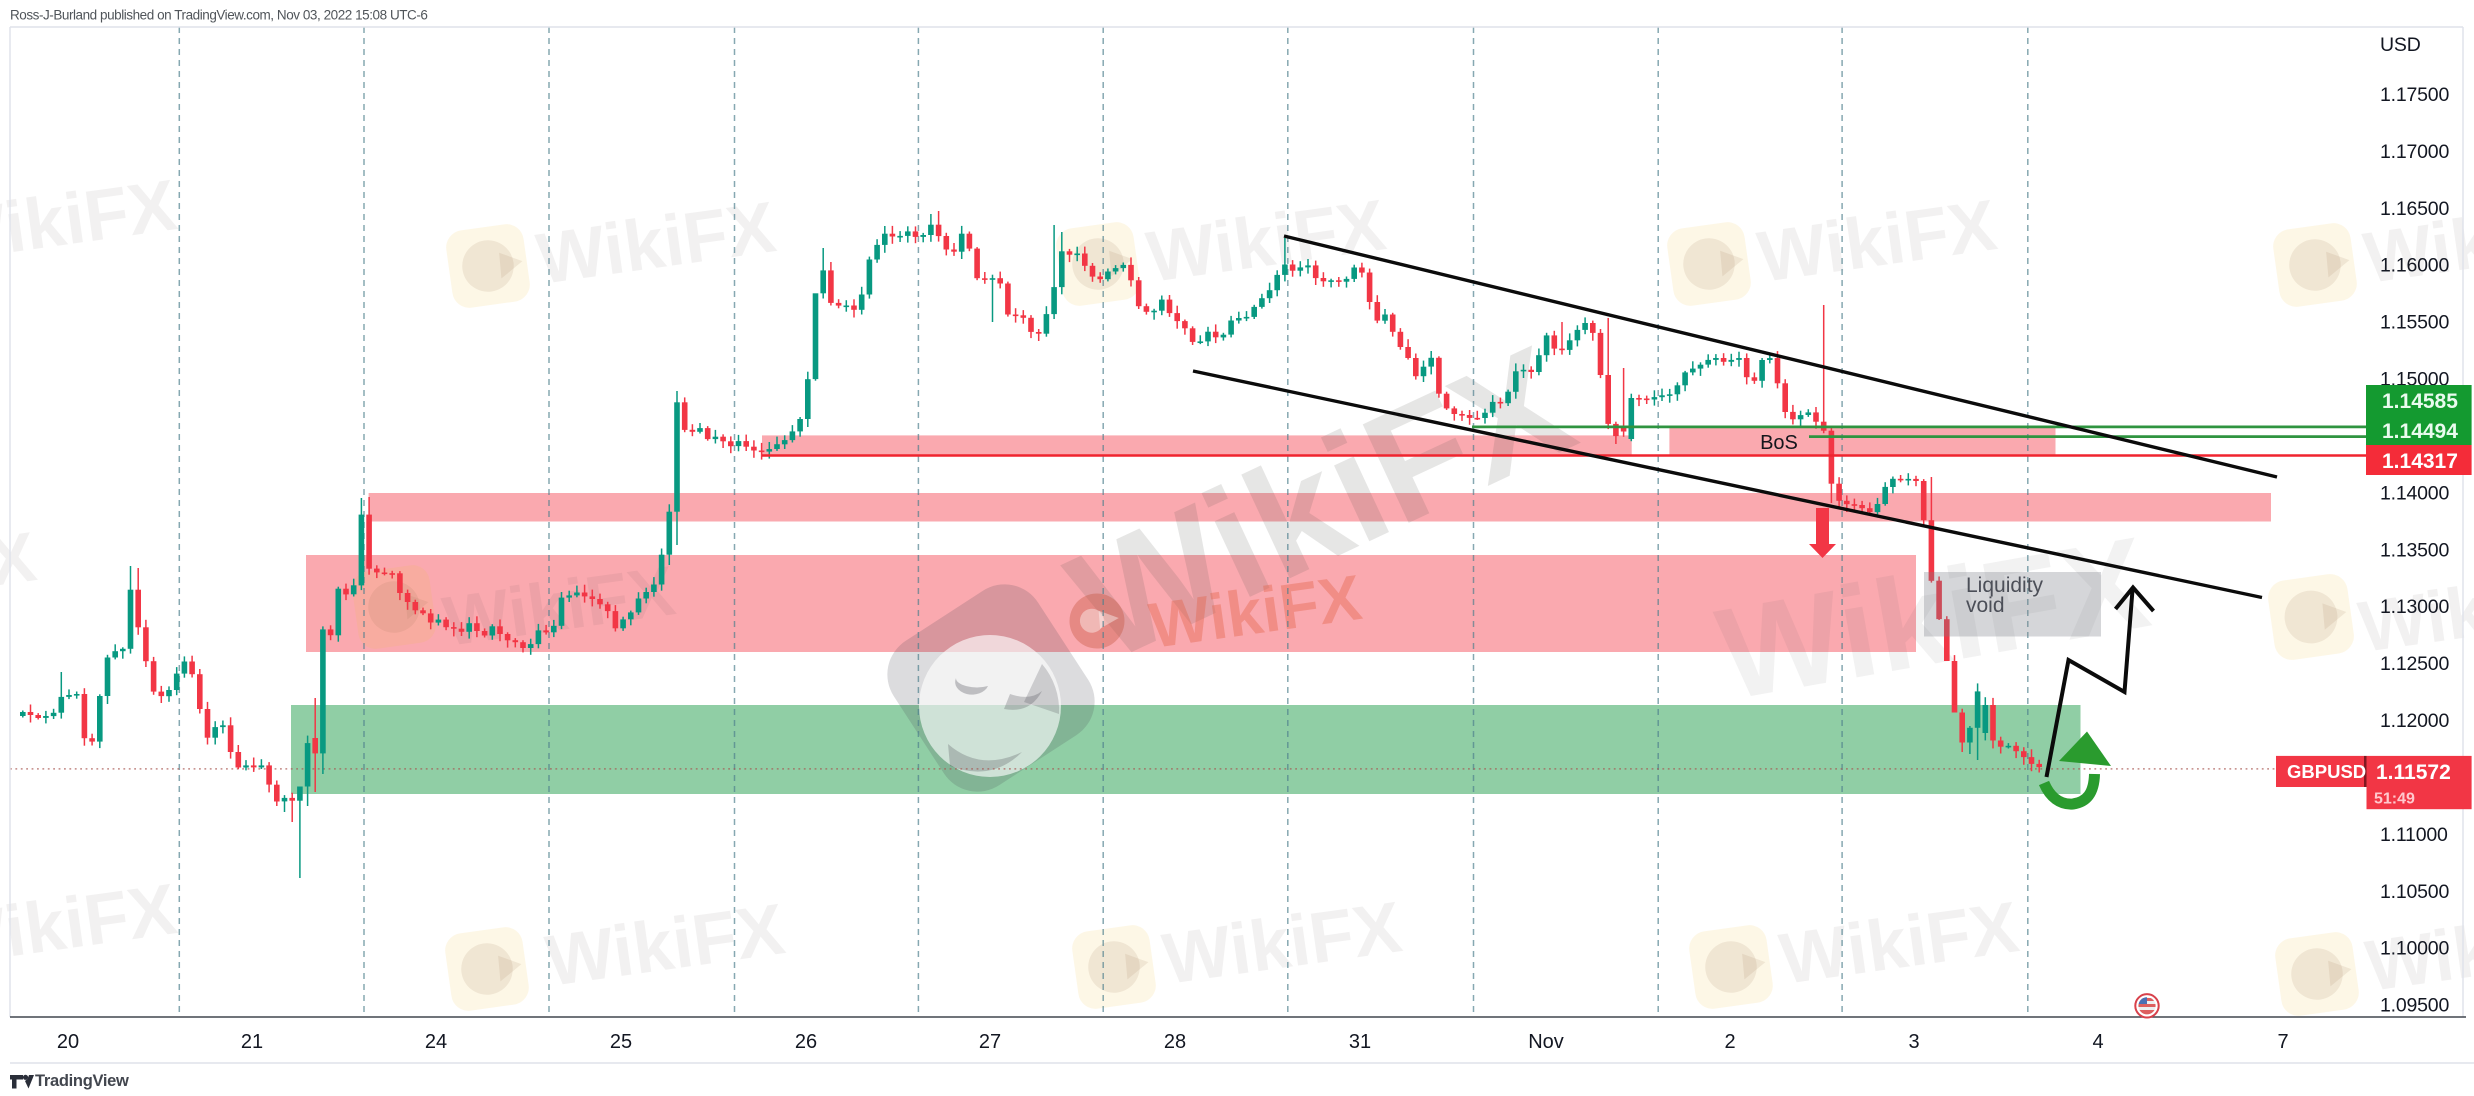  Describe the element at coordinates (2414, 266) in the screenshot. I see `svg-text: 1.16000` at that location.